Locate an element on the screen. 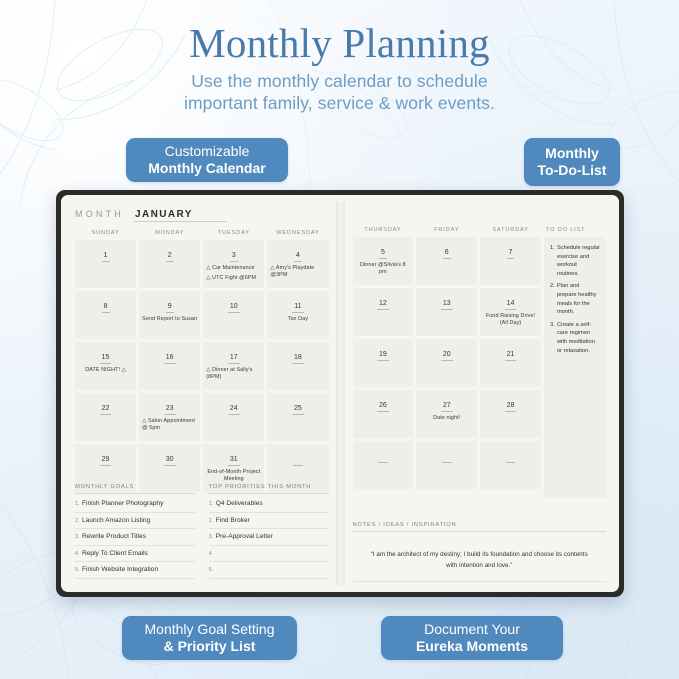  top-priority-item: 4. is located at coordinates (268, 556).